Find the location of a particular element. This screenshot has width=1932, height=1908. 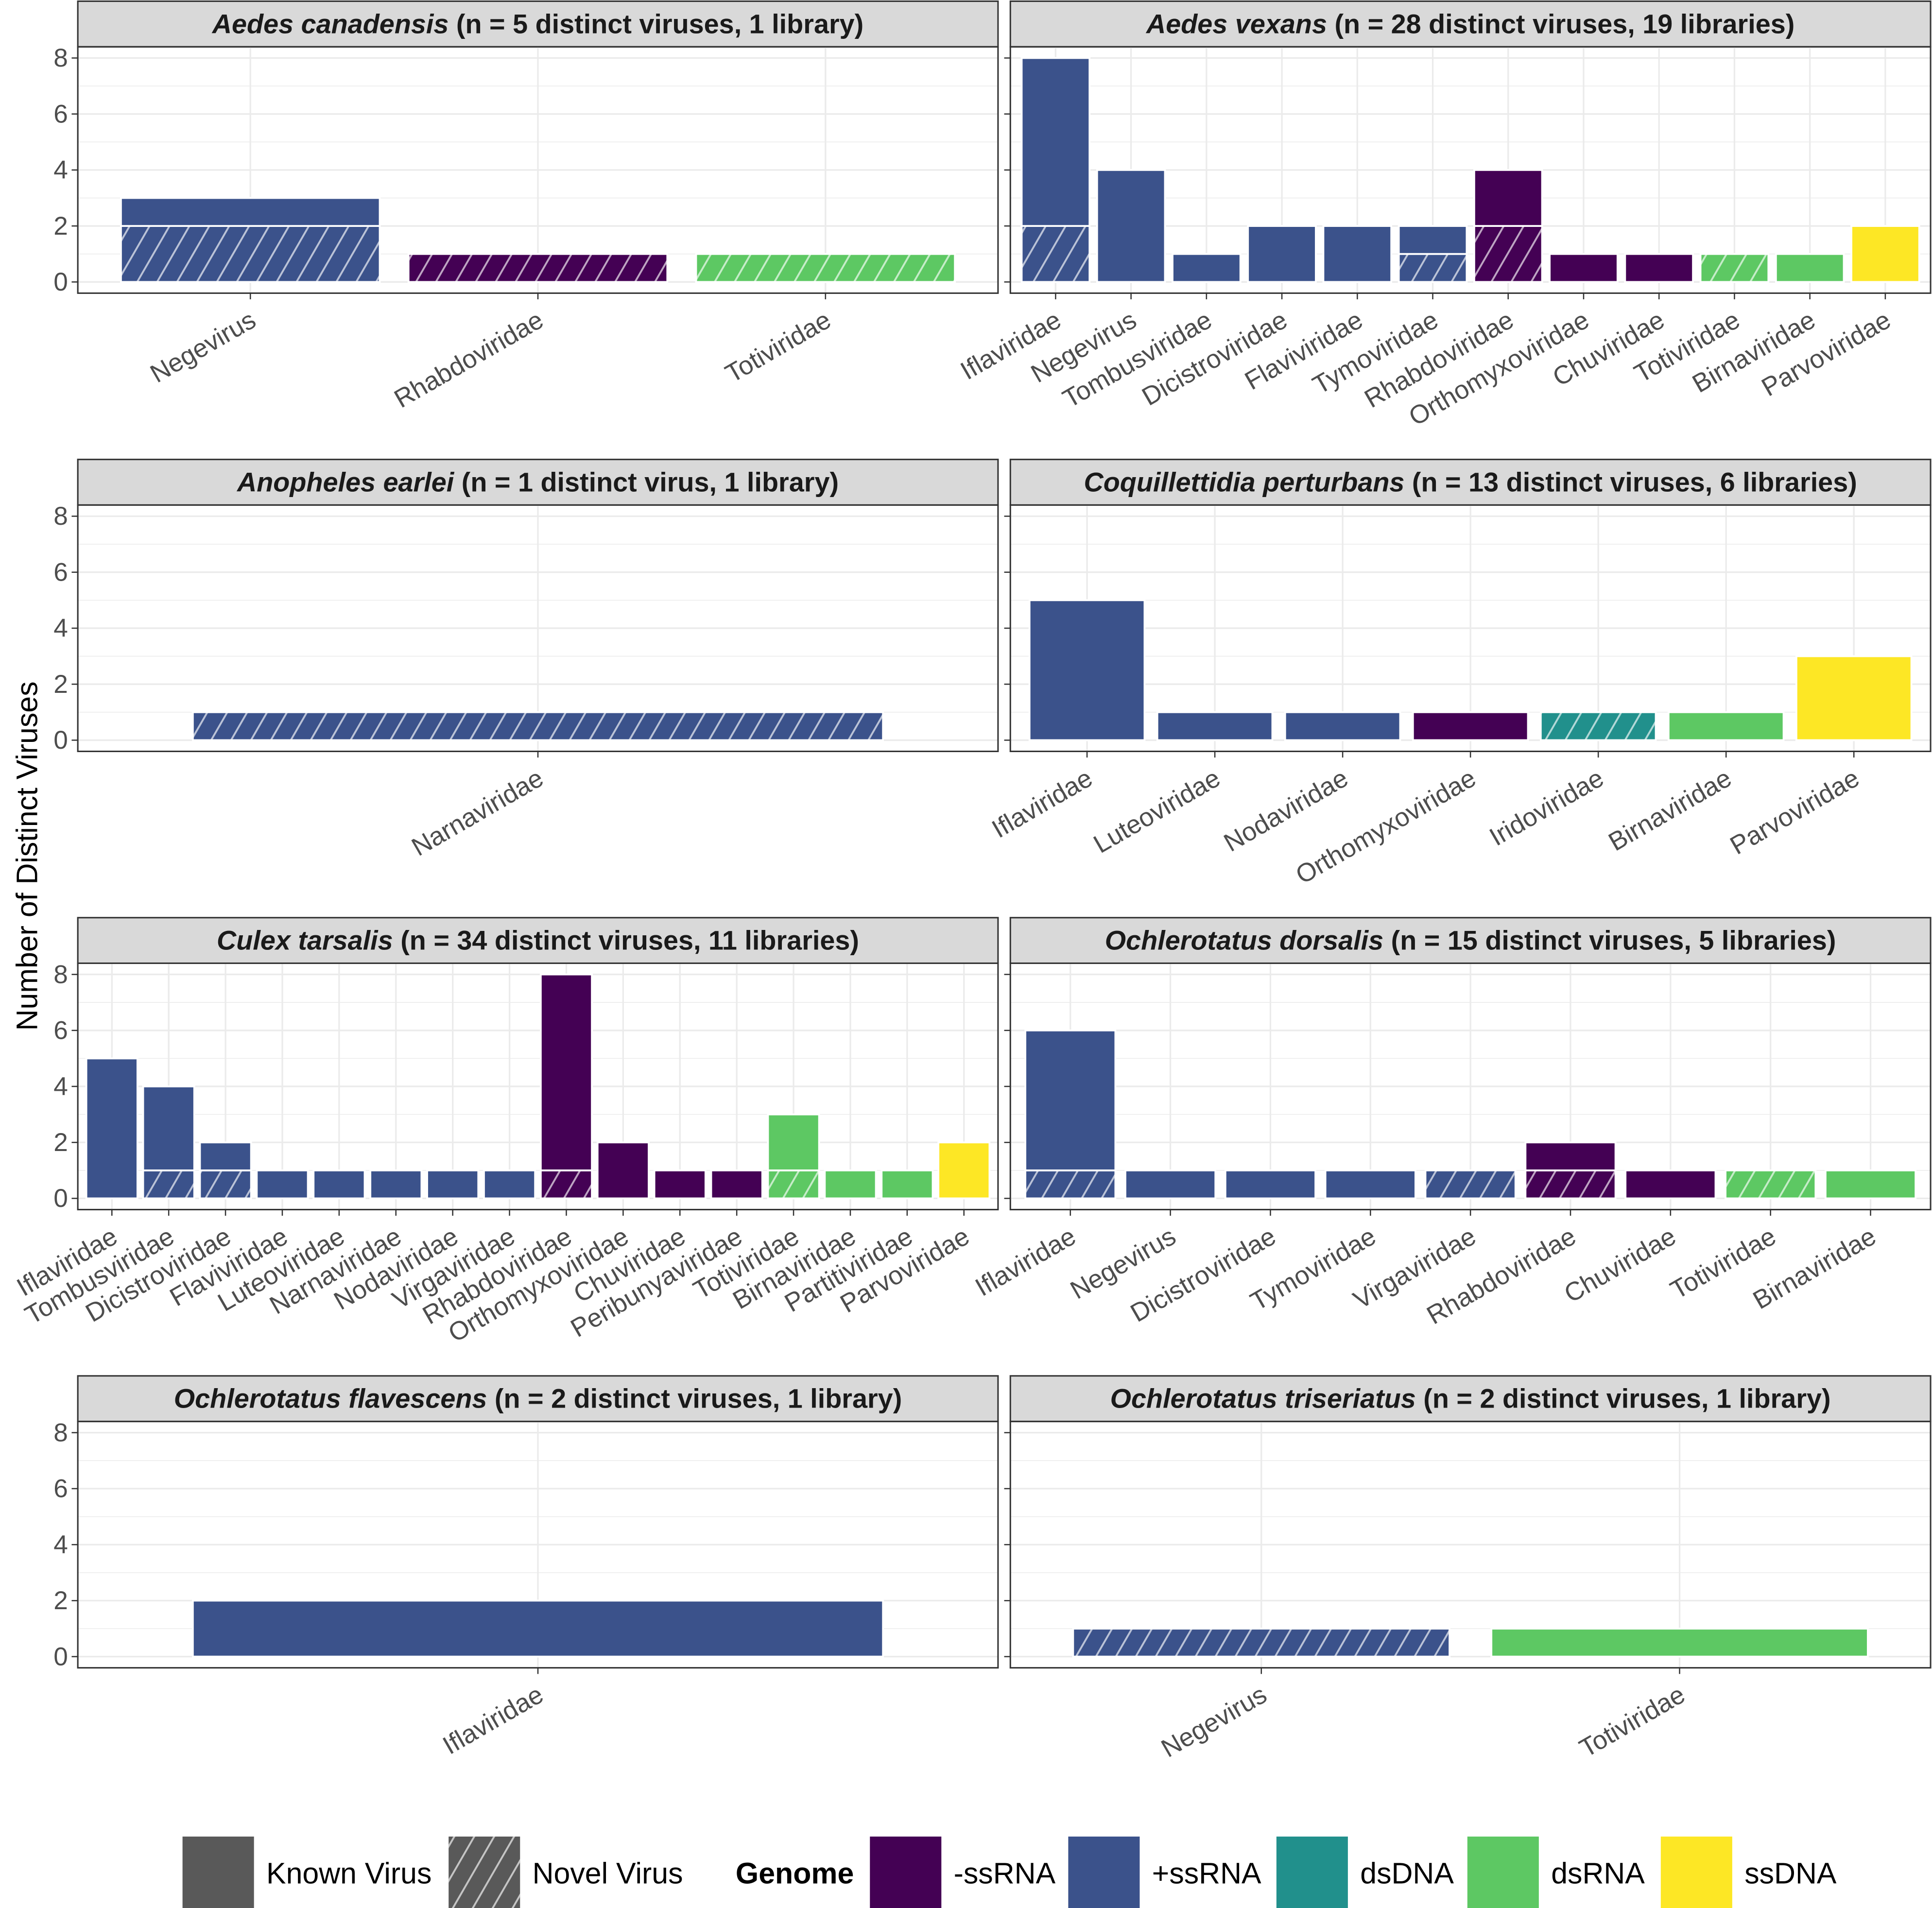

legend-item-genome: ssDNA is located at coordinates (1748, 1872).